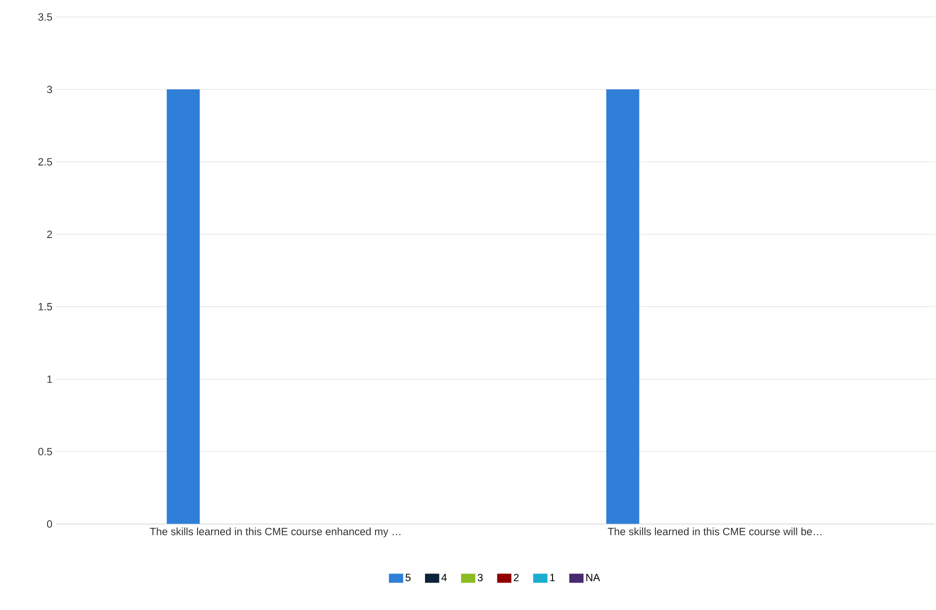 Image resolution: width=936 pixels, height=610 pixels. Describe the element at coordinates (444, 578) in the screenshot. I see `legend-label: 4` at that location.